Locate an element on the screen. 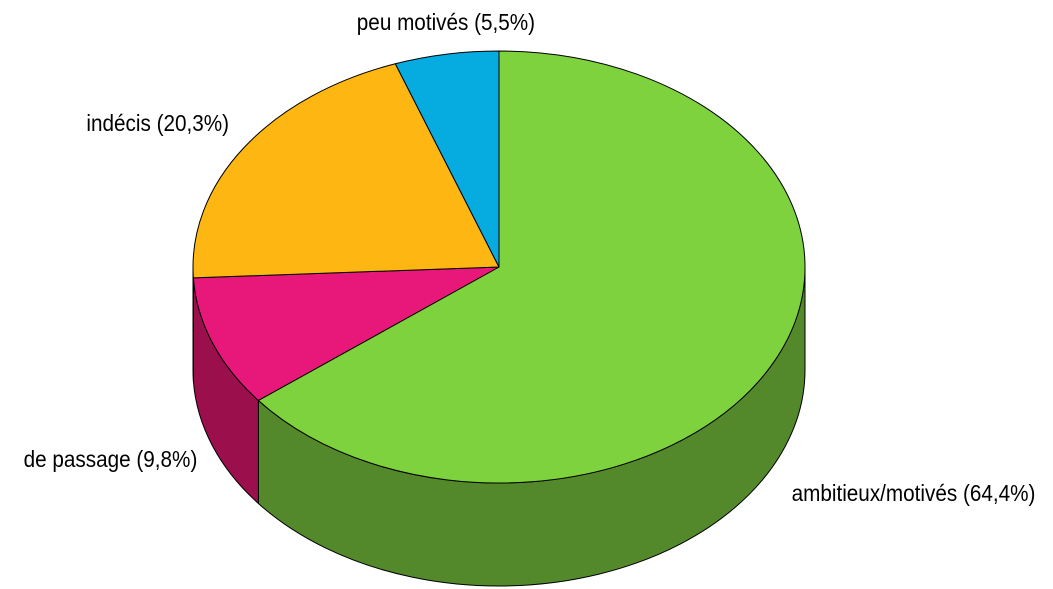 This screenshot has height=589, width=1053. slice-de is located at coordinates (346, 333).